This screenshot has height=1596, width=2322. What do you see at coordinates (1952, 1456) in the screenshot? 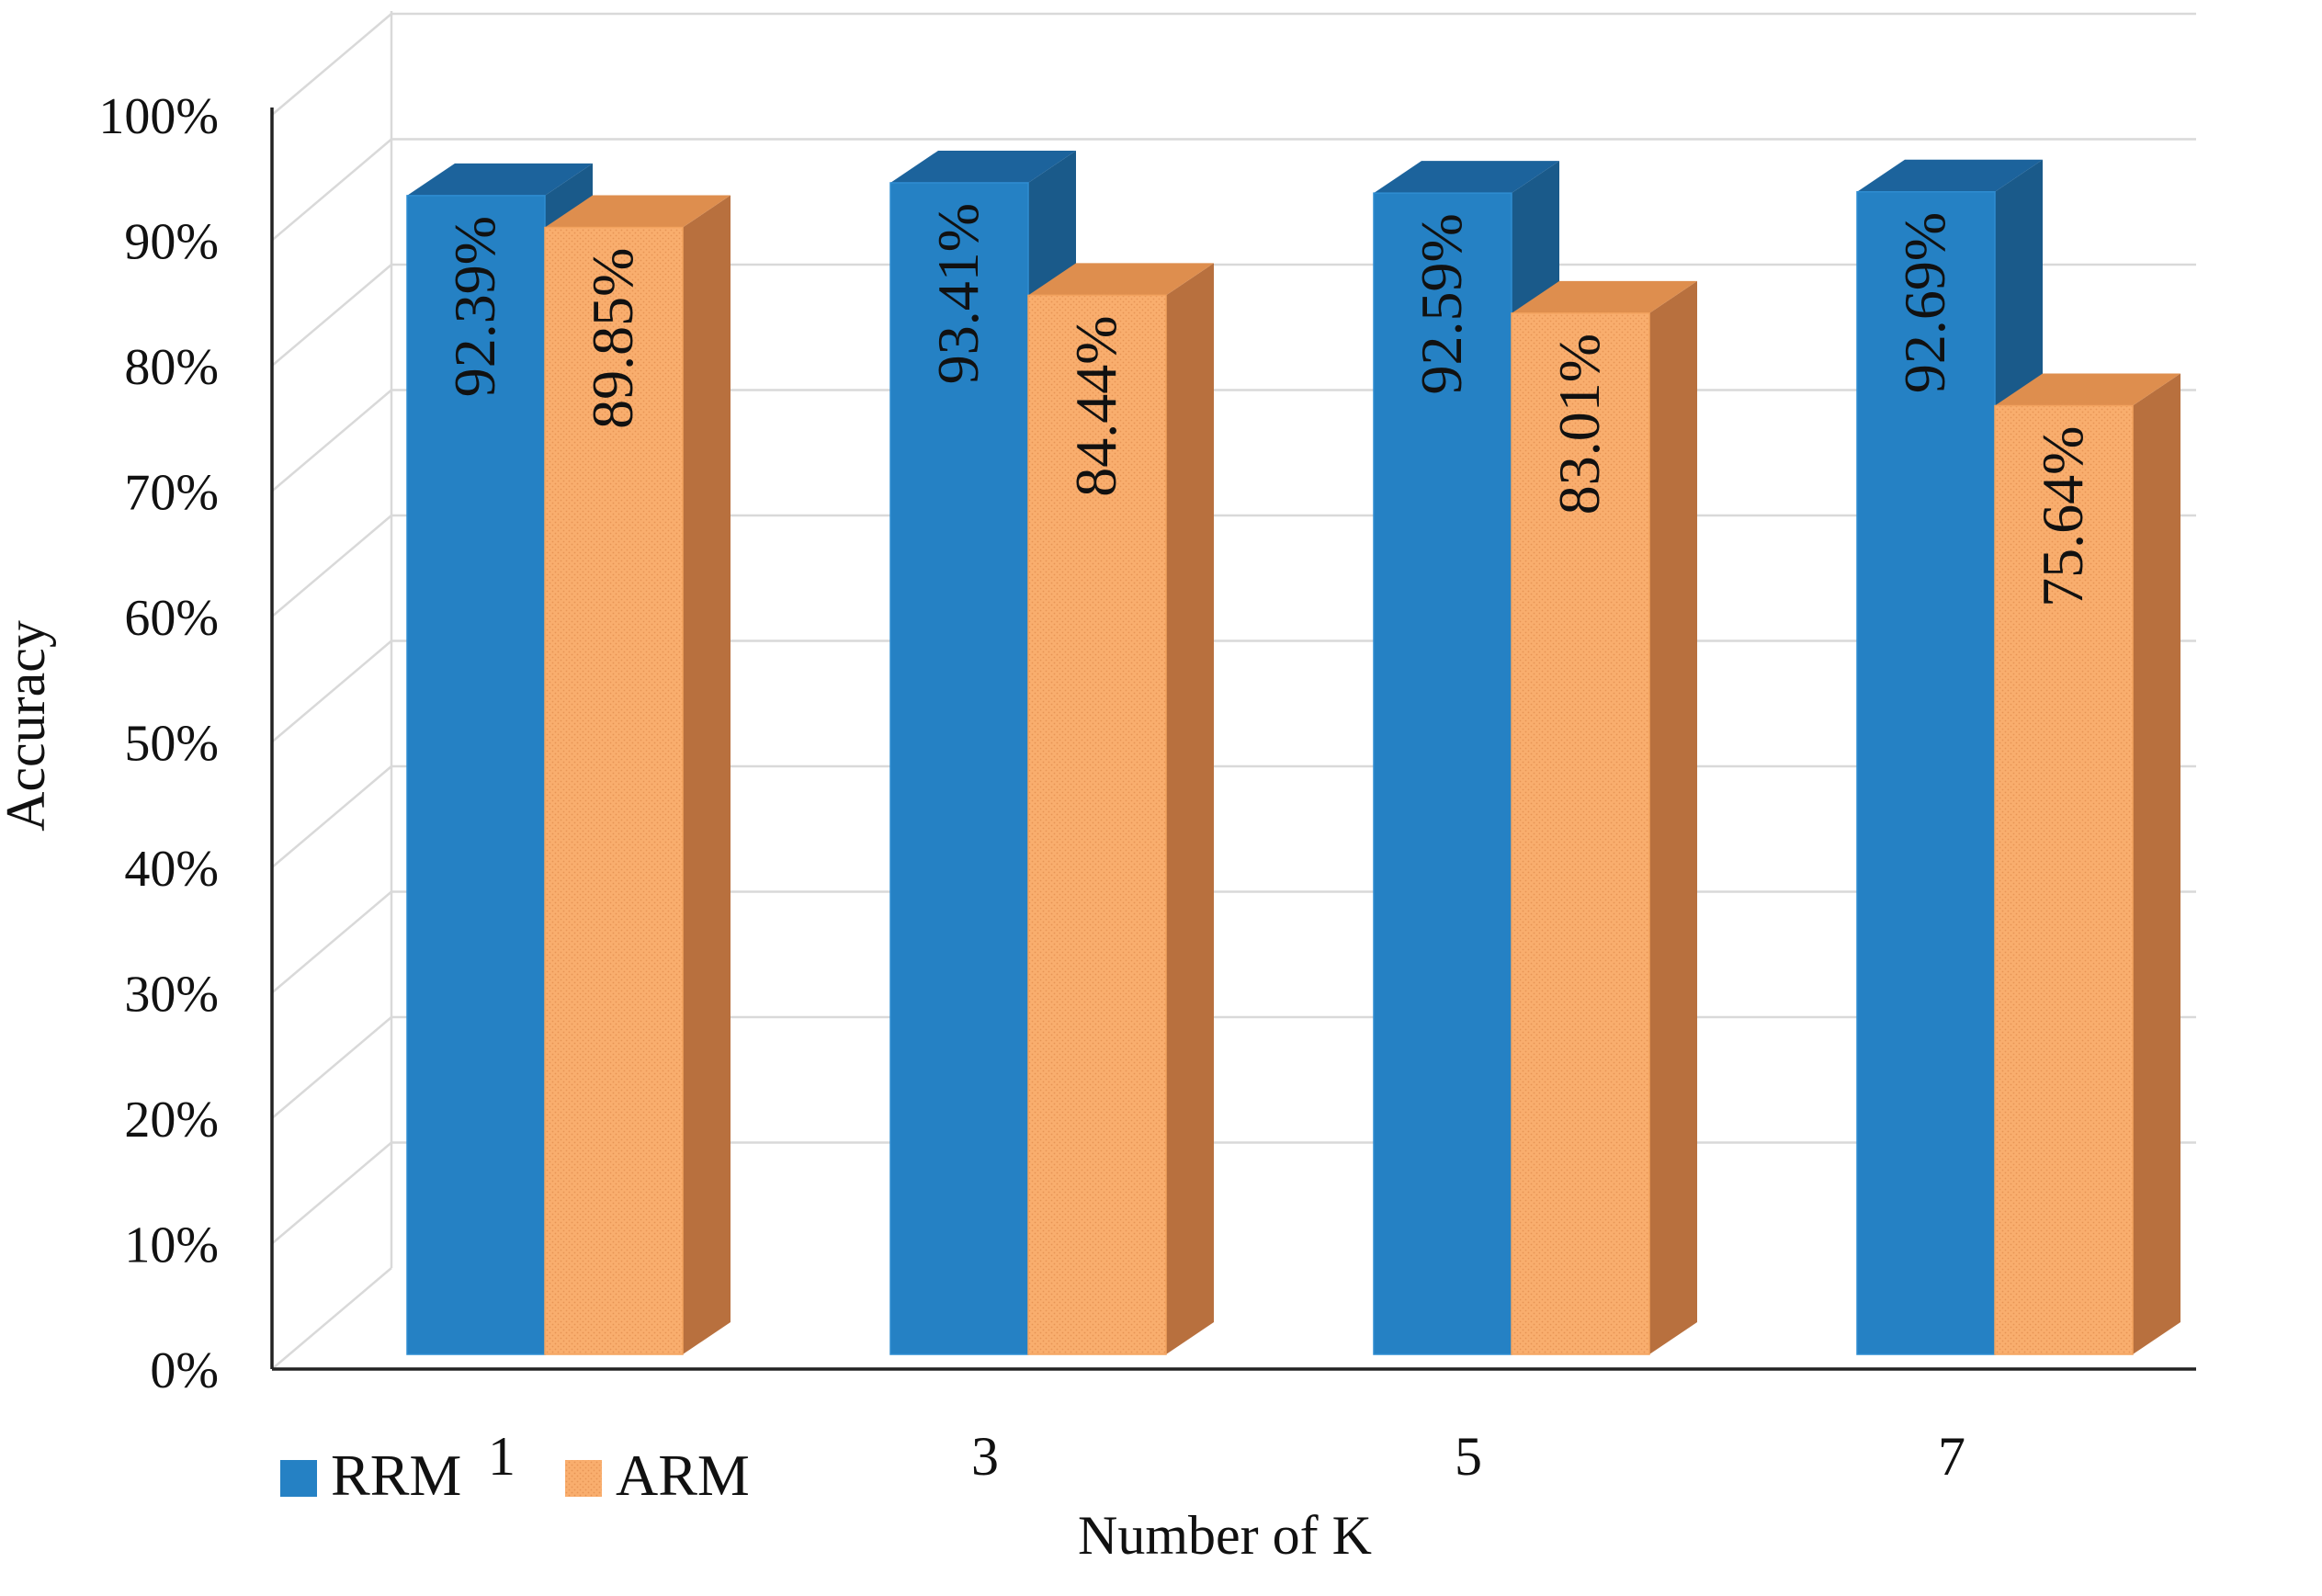
I see `x-tick-label: 7` at bounding box center [1952, 1456].